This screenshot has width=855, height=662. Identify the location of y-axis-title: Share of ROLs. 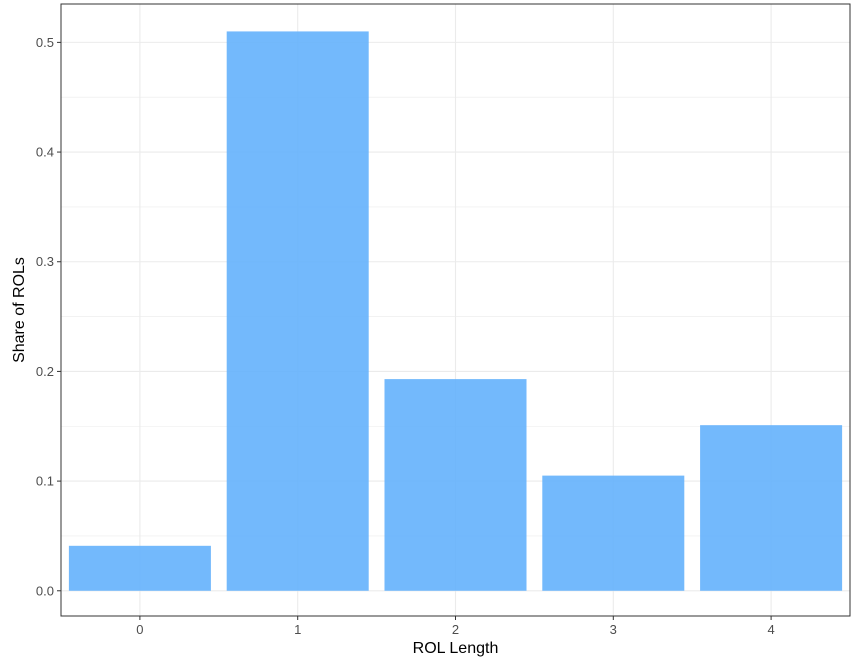
(19, 310).